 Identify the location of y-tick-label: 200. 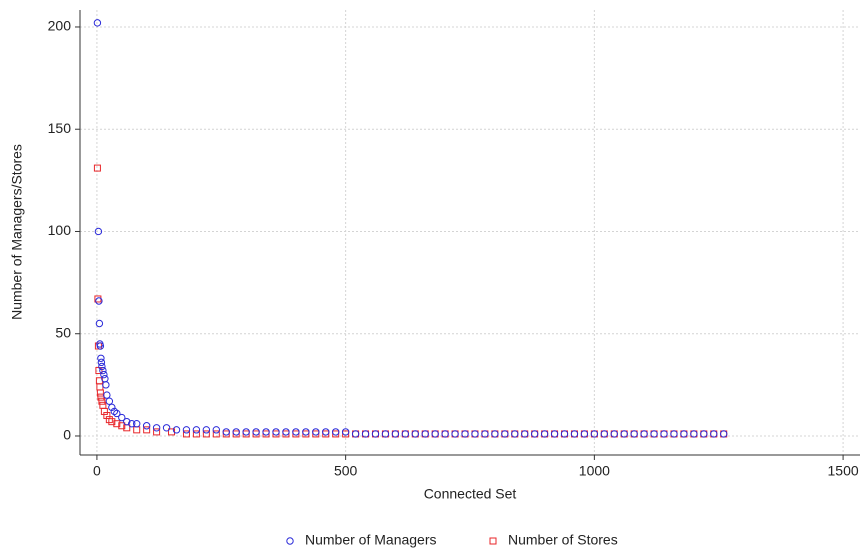
(60, 26).